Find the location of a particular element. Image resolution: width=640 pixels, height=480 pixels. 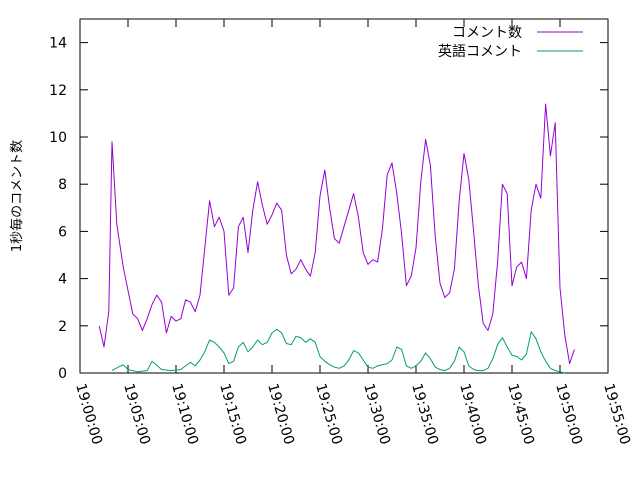

x-tick-label: 19:30:00 is located at coordinates (376, 414).